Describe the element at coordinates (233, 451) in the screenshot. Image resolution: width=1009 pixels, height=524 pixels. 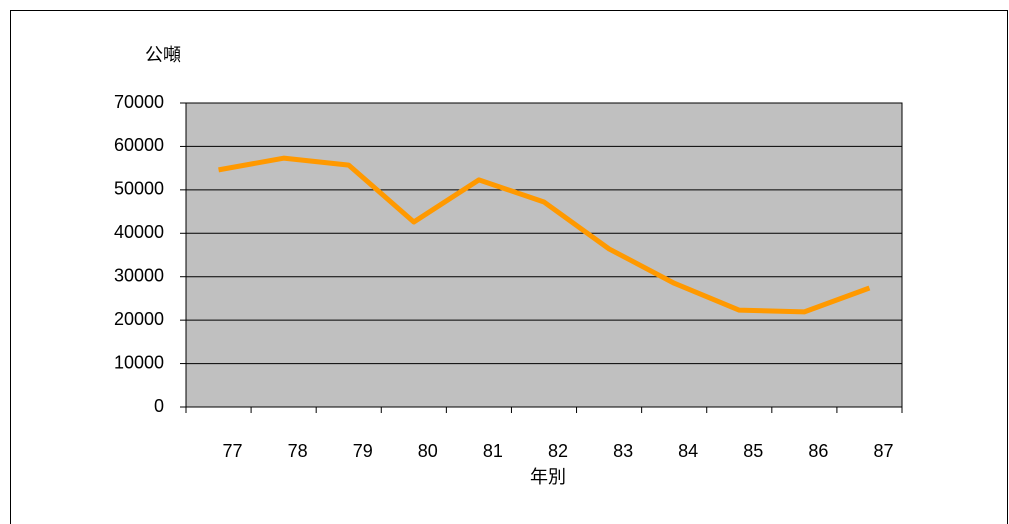
I see `x-tick-label: 77` at that location.